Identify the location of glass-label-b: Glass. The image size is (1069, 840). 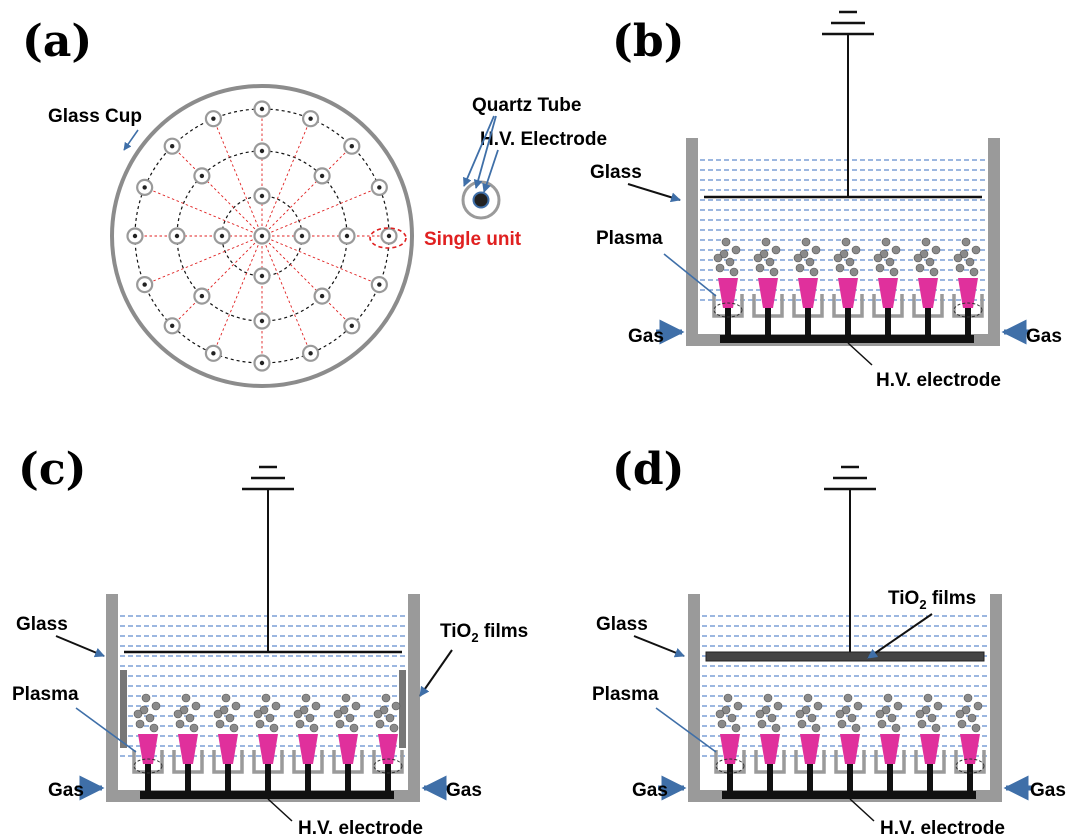
(616, 172).